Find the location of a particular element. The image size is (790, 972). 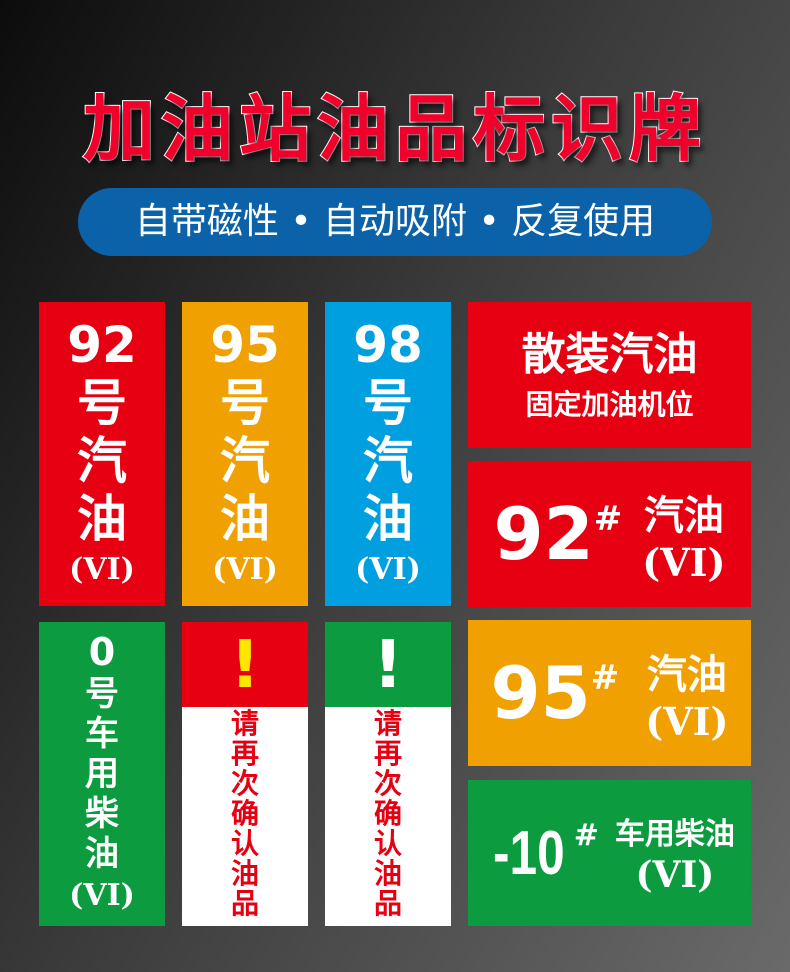

sign-98-gasoline: 98 号 汽 油 (VI) is located at coordinates (388, 454).